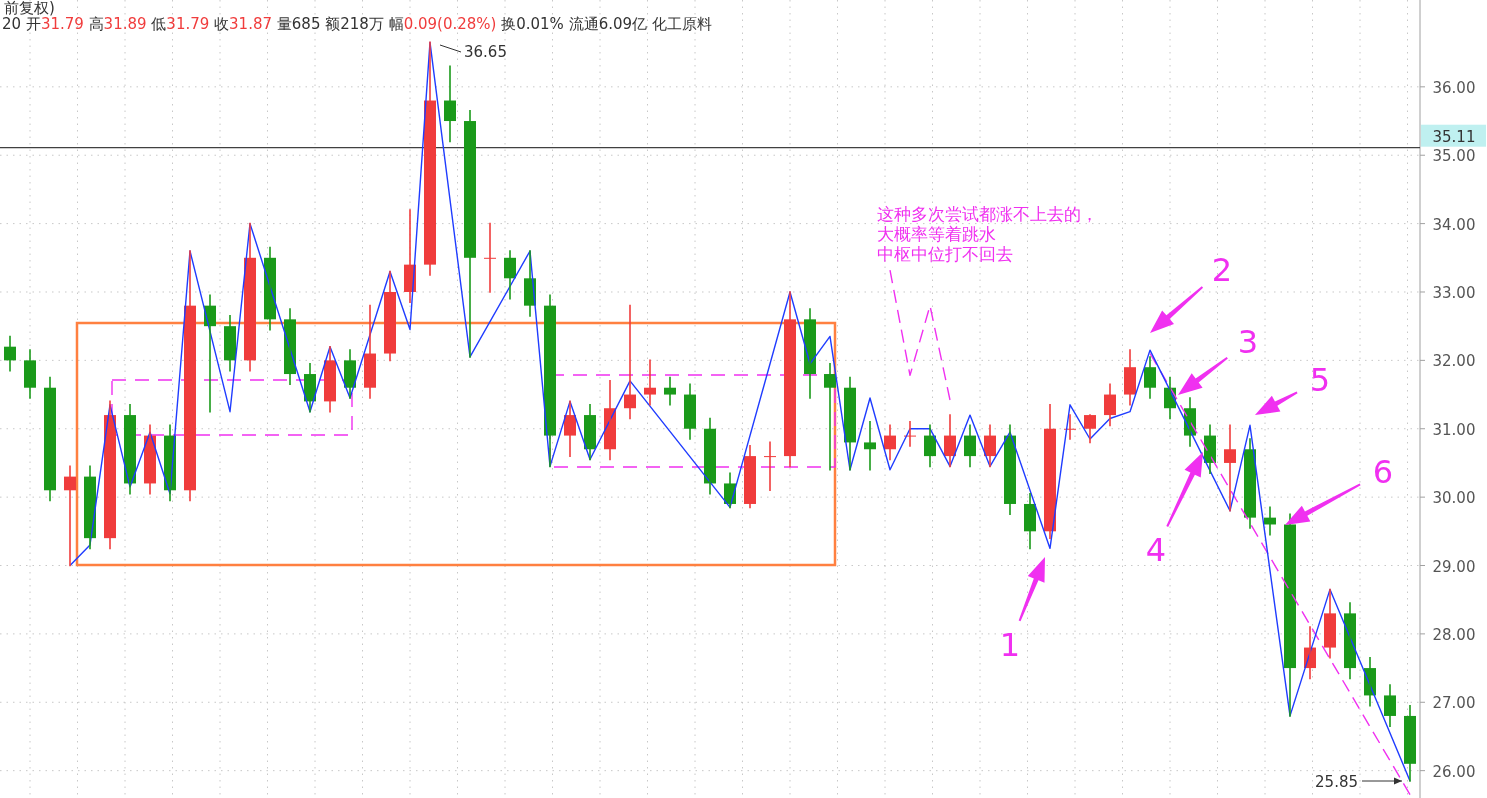 This screenshot has width=1487, height=798. Describe the element at coordinates (945, 254) in the screenshot. I see `annotation: 中枢中位打不回去` at that location.